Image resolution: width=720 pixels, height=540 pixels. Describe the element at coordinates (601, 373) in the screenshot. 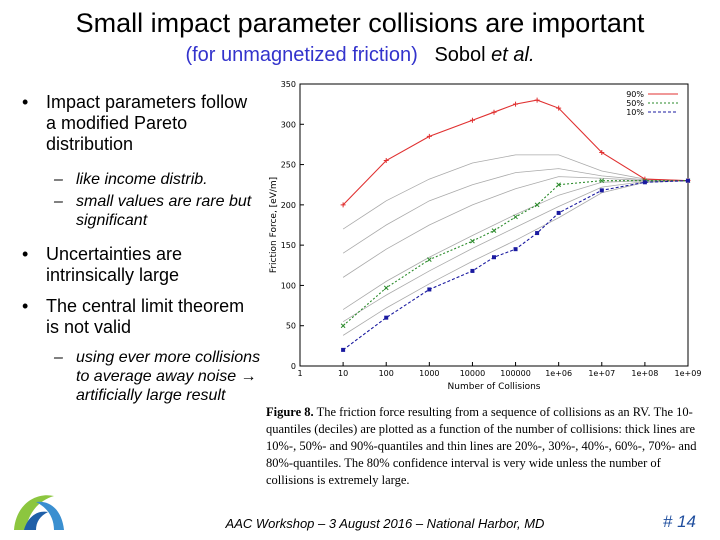

I see `x-tick-label: 1e+07` at that location.